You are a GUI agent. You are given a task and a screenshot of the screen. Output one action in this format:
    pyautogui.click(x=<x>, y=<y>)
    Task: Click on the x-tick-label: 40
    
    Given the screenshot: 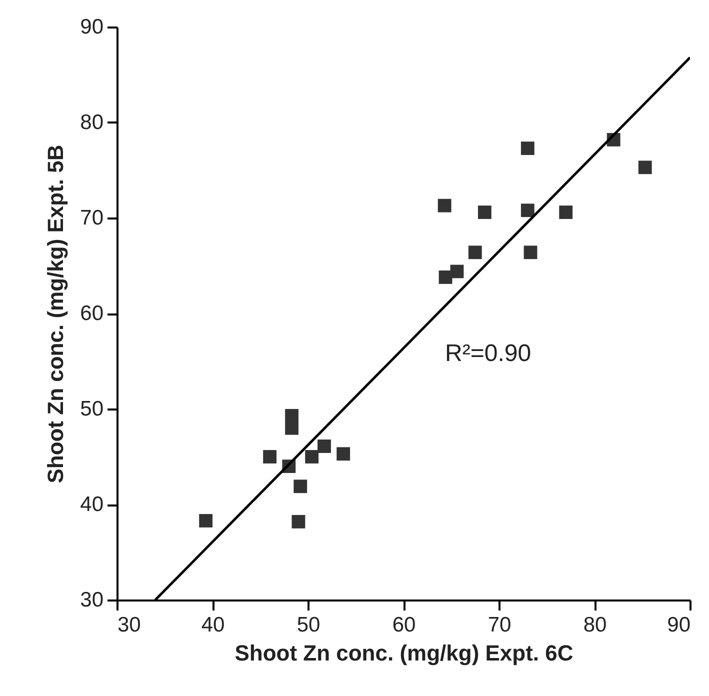 What is the action you would take?
    pyautogui.click(x=213, y=625)
    